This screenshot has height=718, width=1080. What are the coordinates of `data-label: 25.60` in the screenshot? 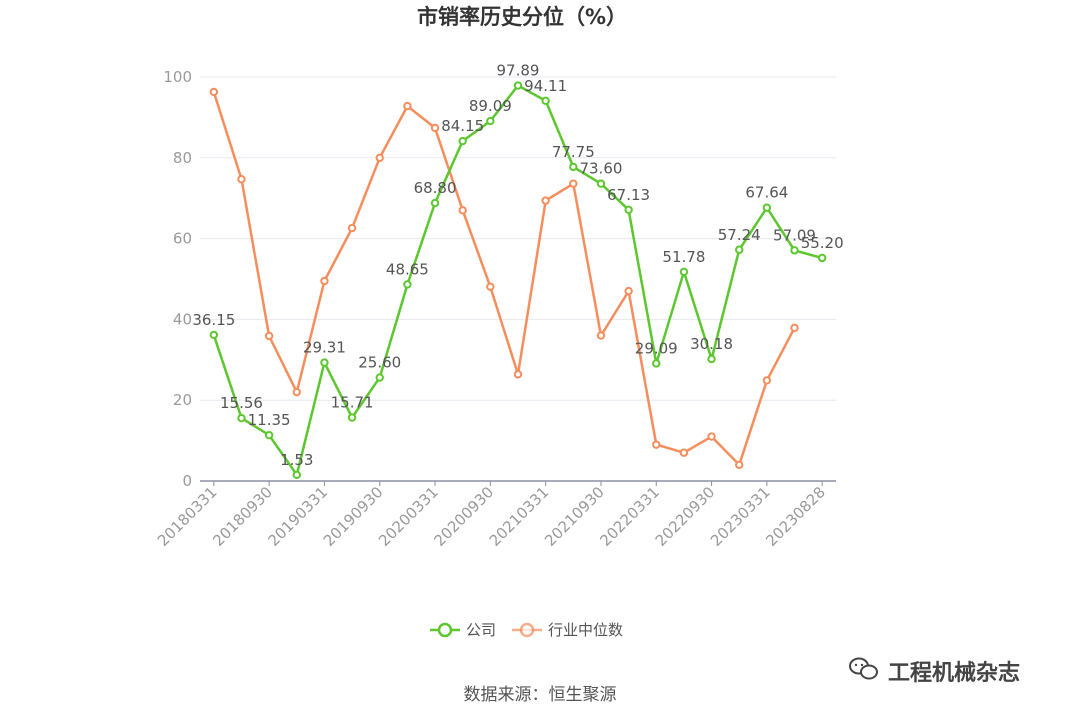 It's located at (379, 363).